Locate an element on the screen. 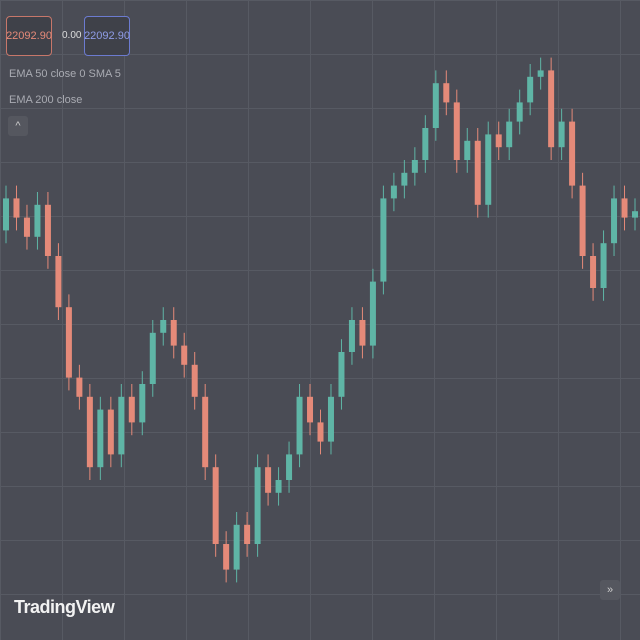  brand-logo: TradingView is located at coordinates (64, 607).